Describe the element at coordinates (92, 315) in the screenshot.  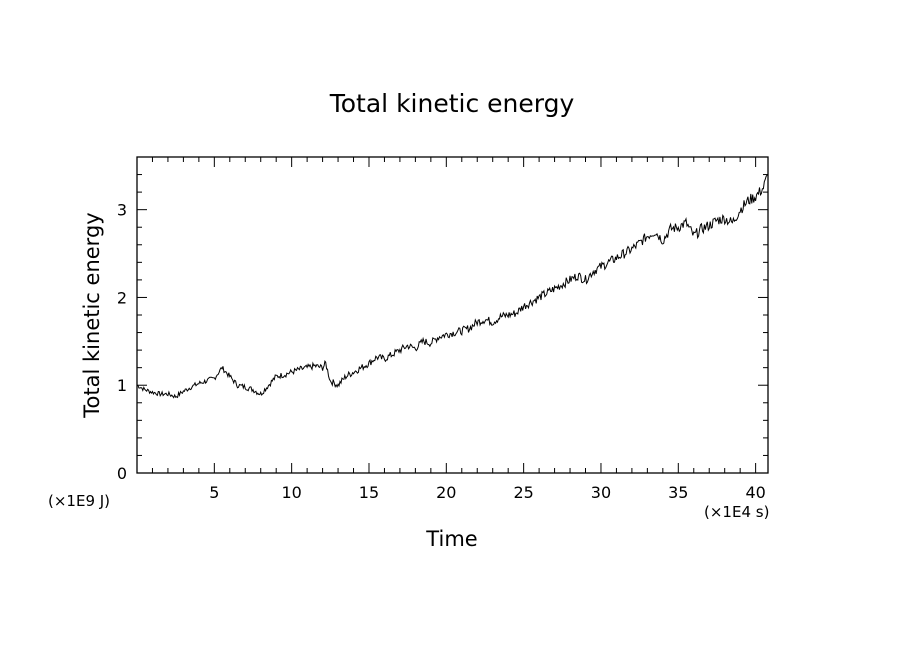
I see `y-axis-label: Total kinetic energy` at that location.